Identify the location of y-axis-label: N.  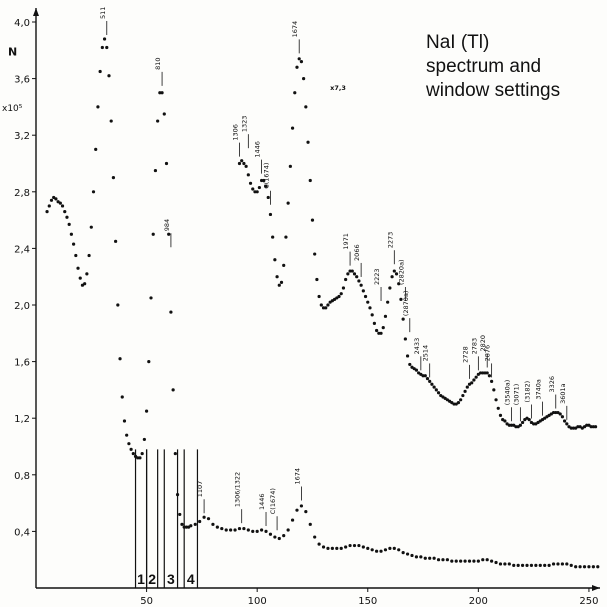
(12, 51).